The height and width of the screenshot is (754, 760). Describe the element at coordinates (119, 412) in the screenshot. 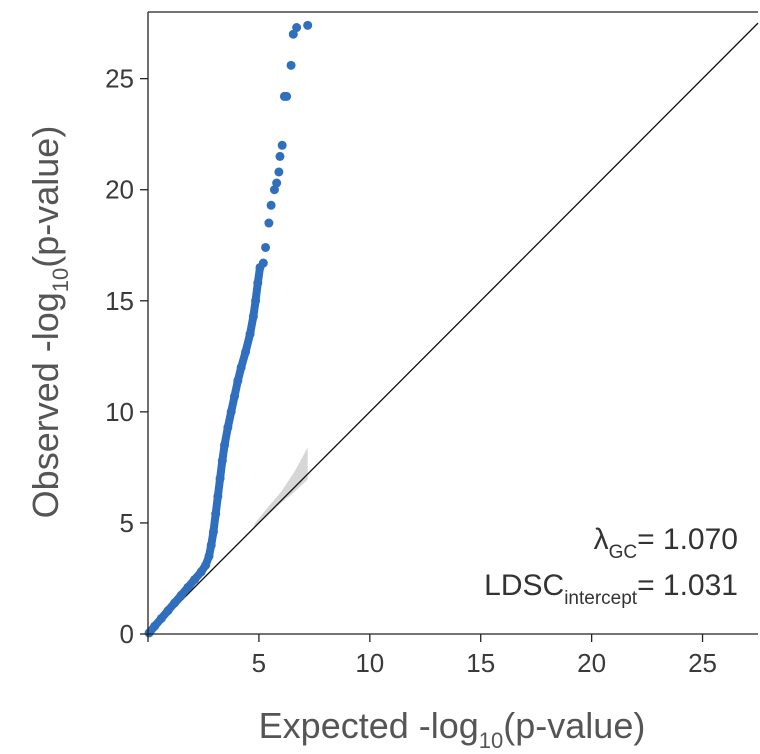

I see `y-tick-label: 10` at that location.